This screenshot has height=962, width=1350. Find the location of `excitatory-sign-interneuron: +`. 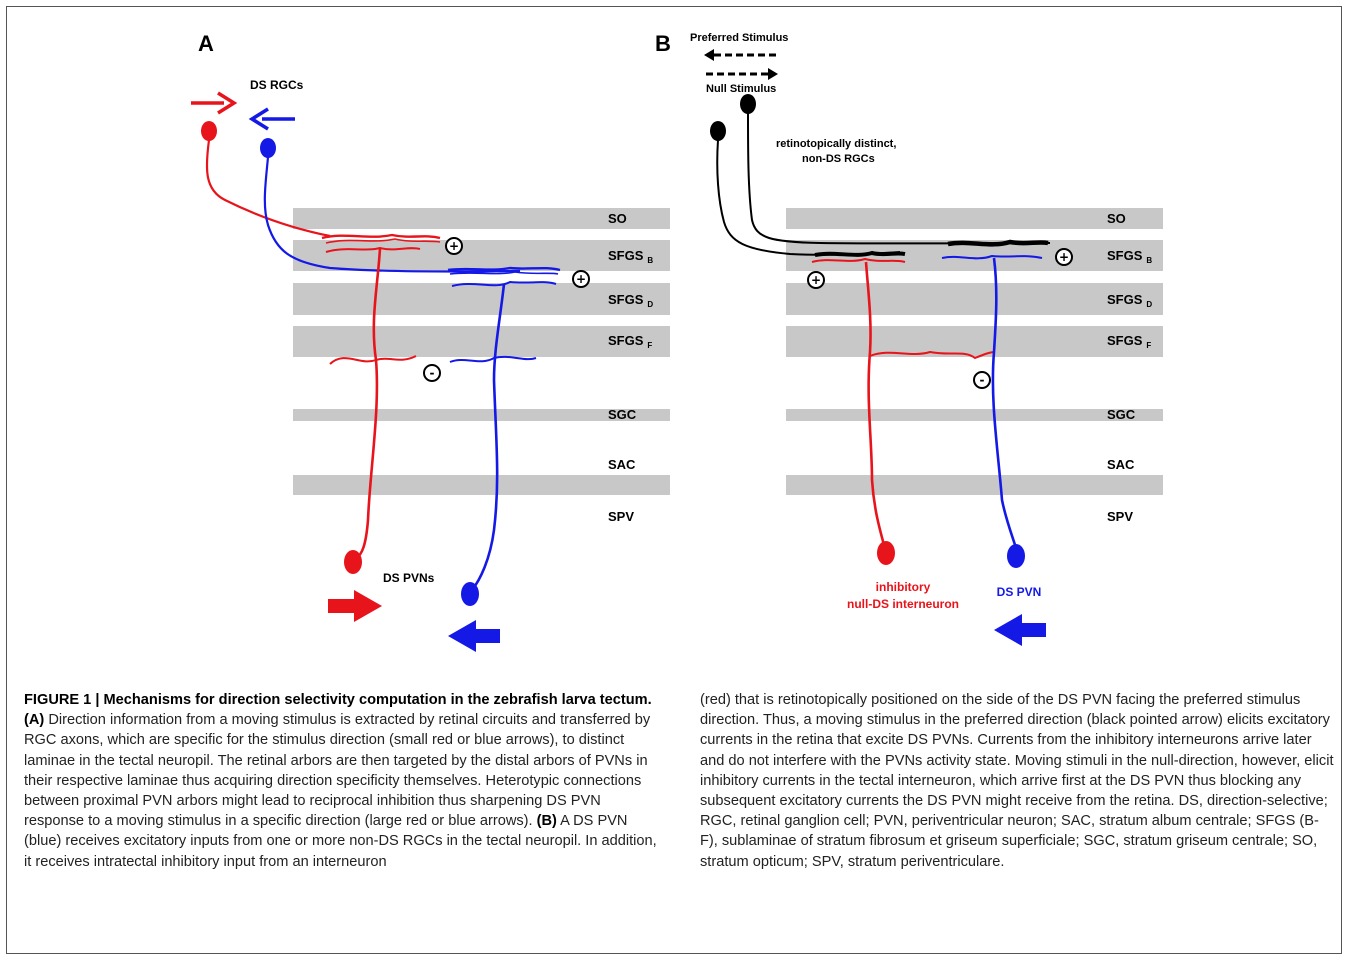

excitatory-sign-interneuron: + is located at coordinates (816, 280).